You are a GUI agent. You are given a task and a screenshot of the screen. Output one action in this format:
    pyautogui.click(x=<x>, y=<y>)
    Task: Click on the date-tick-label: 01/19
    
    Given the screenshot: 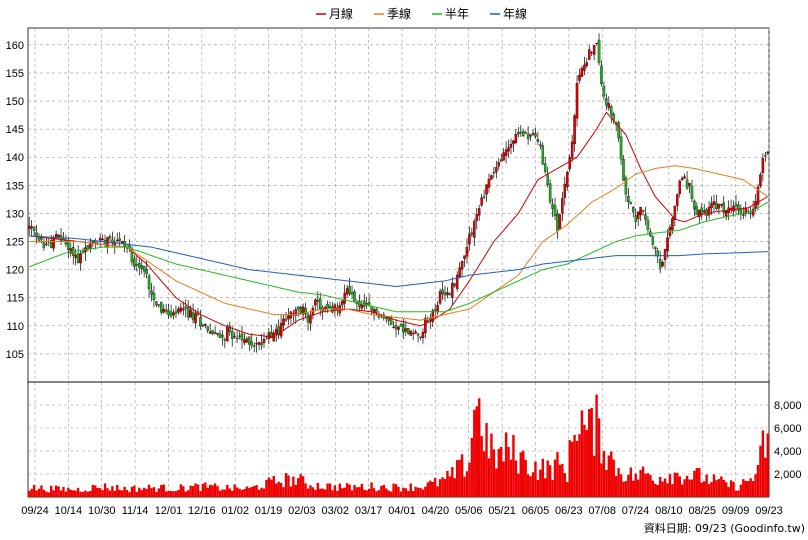 What is the action you would take?
    pyautogui.click(x=269, y=511)
    